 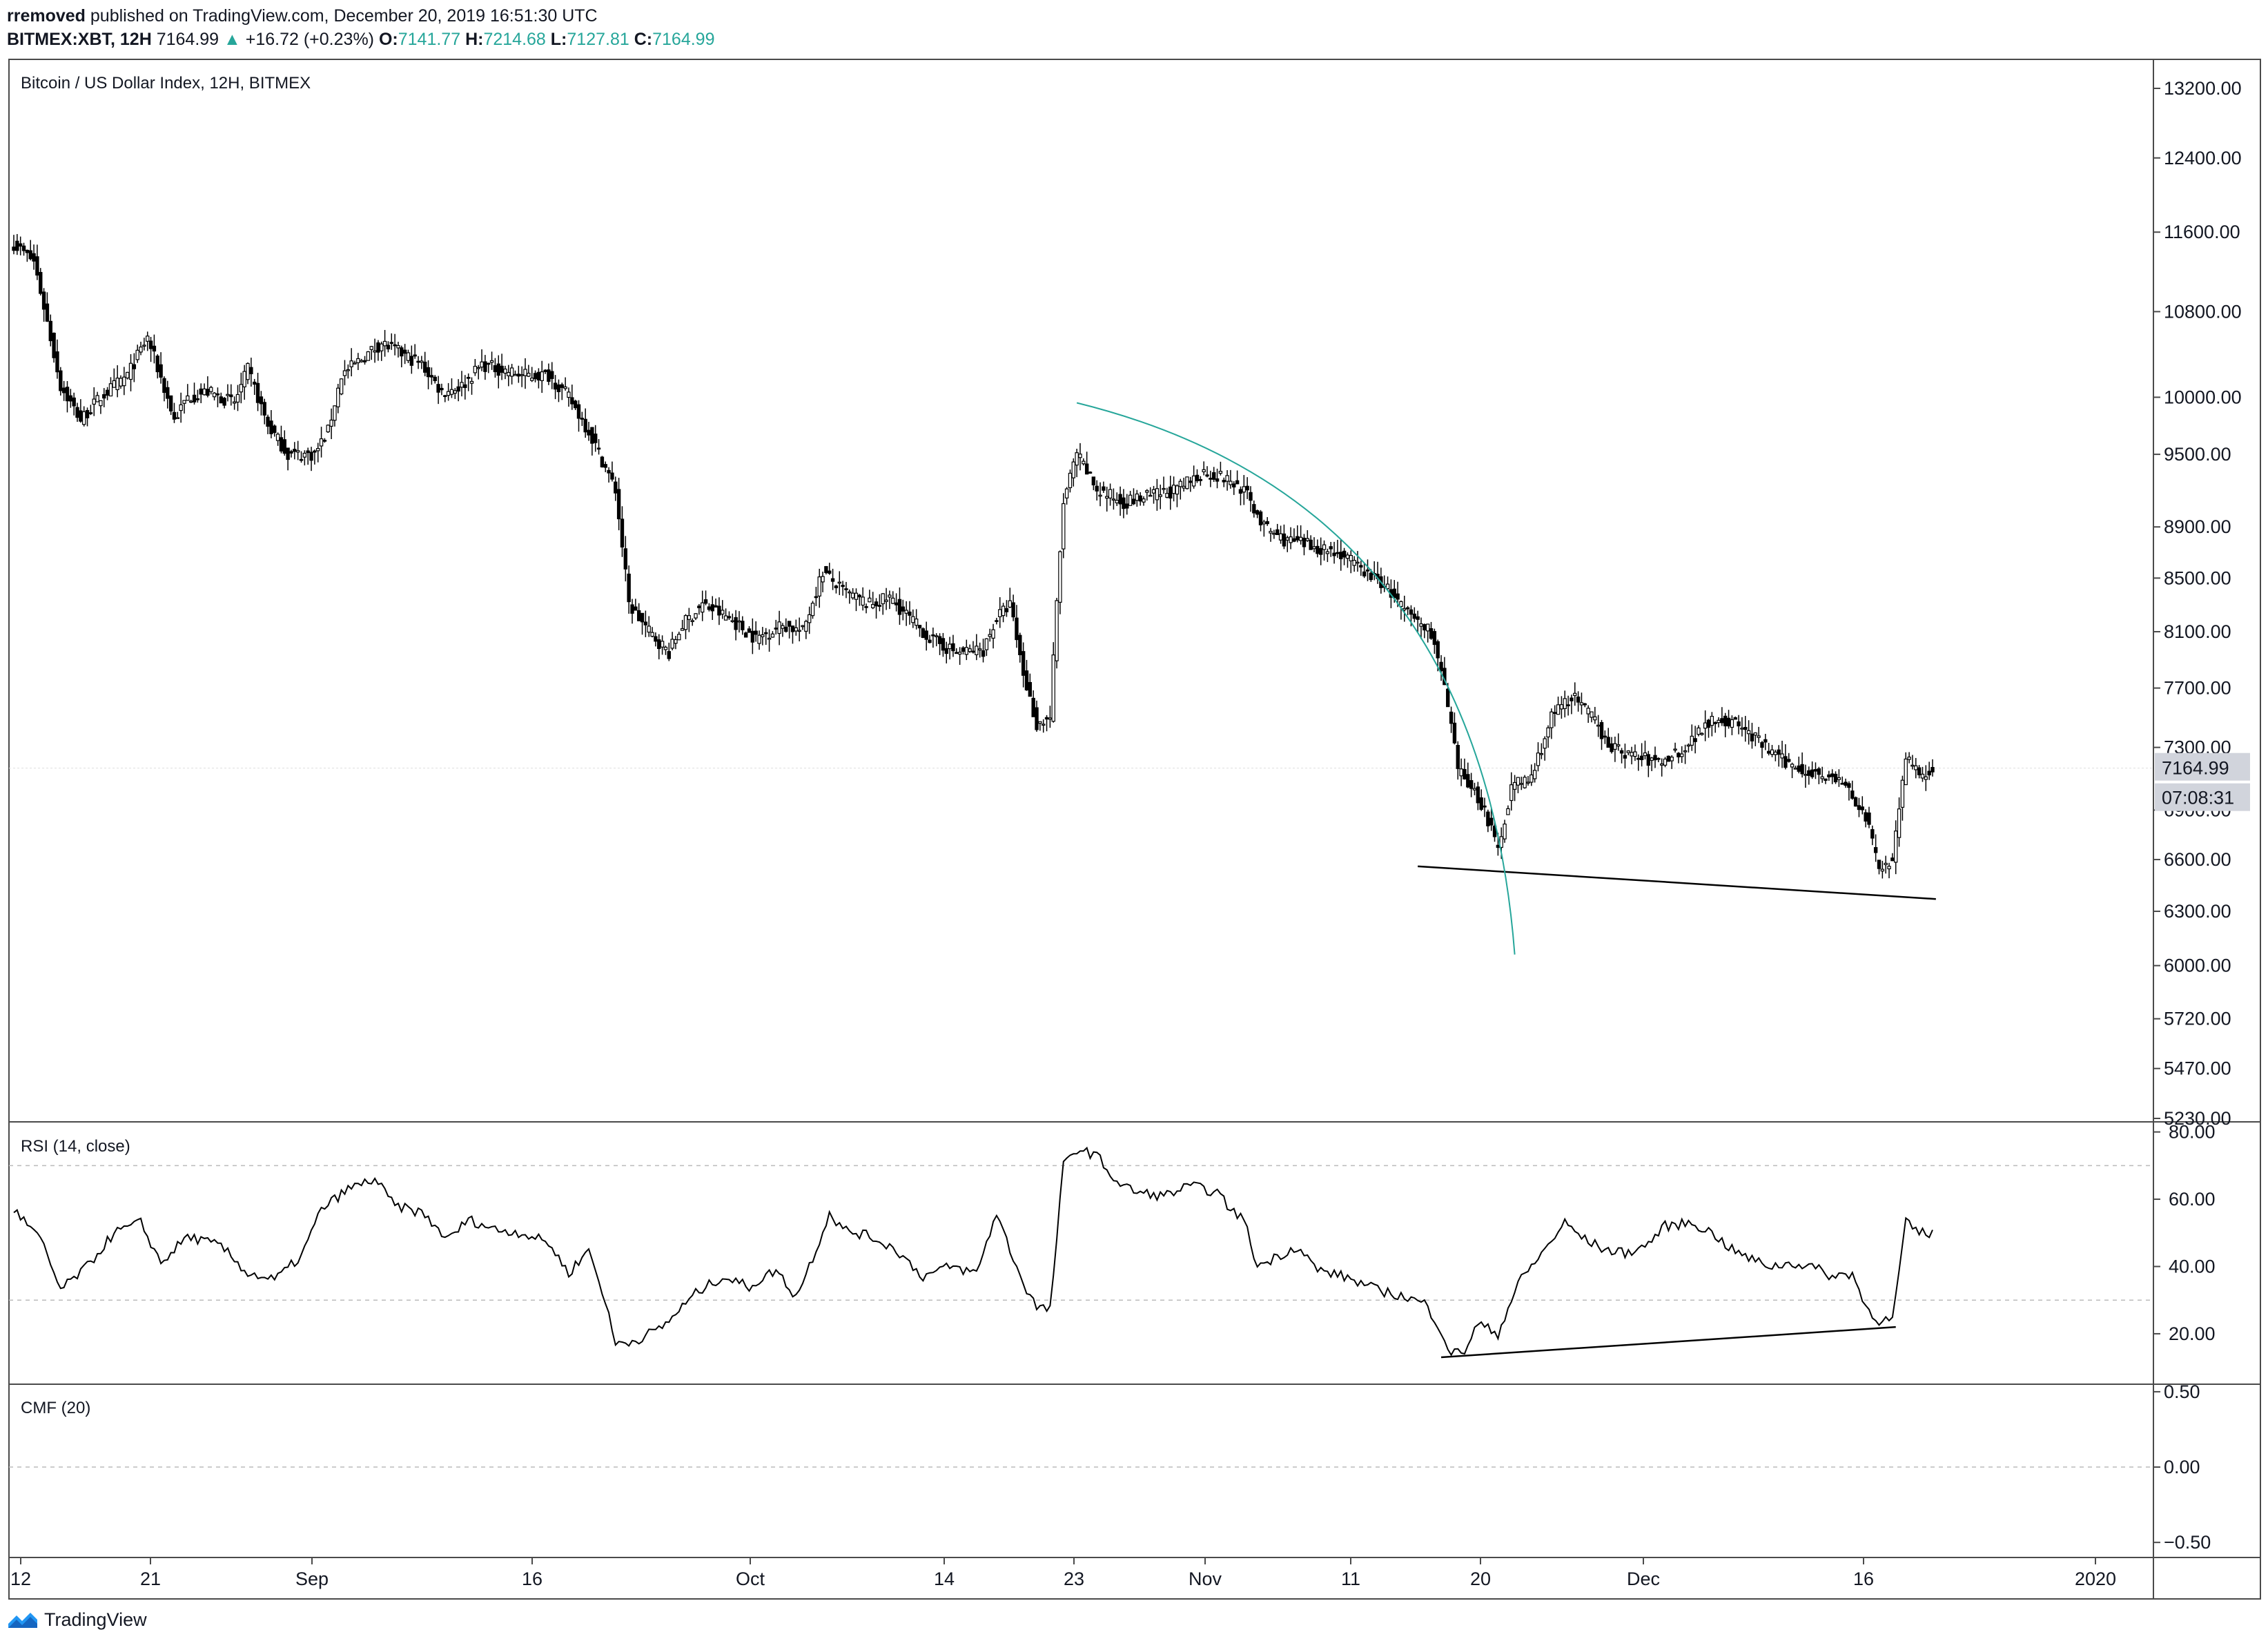 What do you see at coordinates (2182, 1467) in the screenshot?
I see `cmf-axis: 0.50 0.00 −0.50` at bounding box center [2182, 1467].